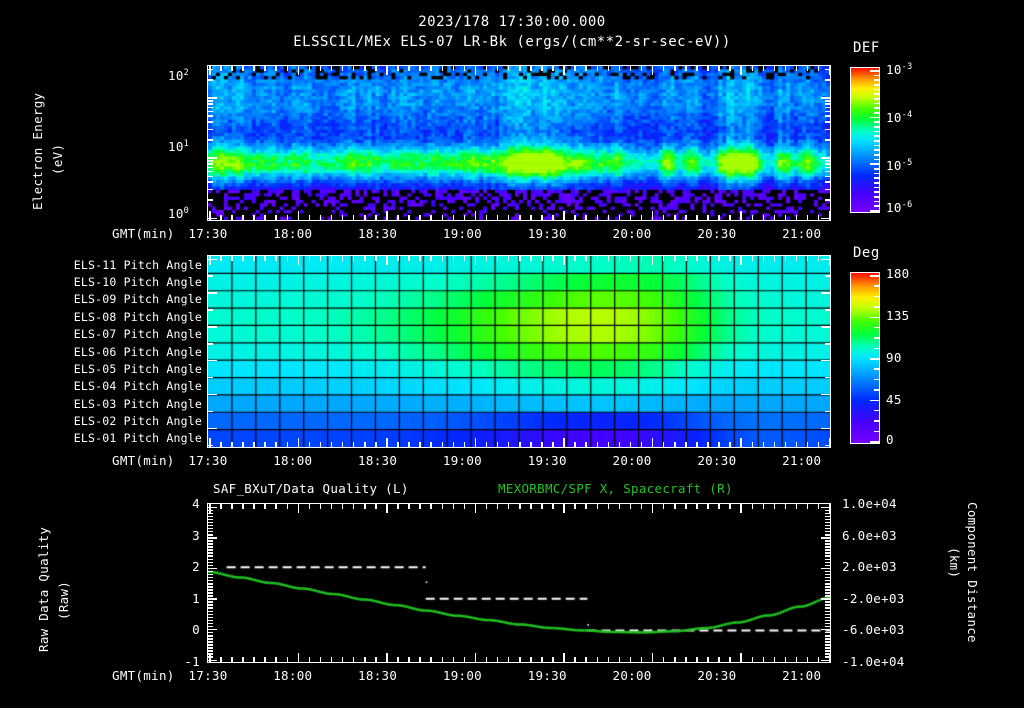 This screenshot has height=708, width=1024. I want to click on data-quality-distance-plot, so click(519, 583).